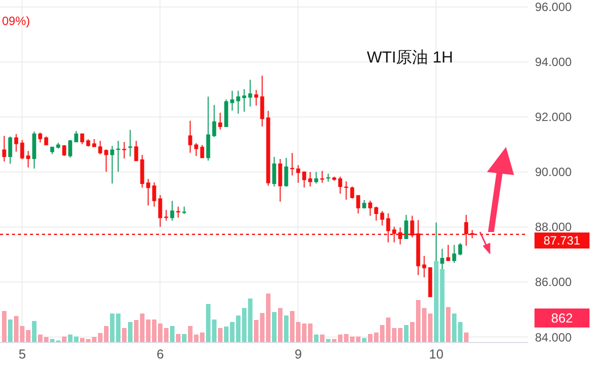 Image resolution: width=596 pixels, height=369 pixels. I want to click on y-tick-label: 88.000, so click(553, 227).